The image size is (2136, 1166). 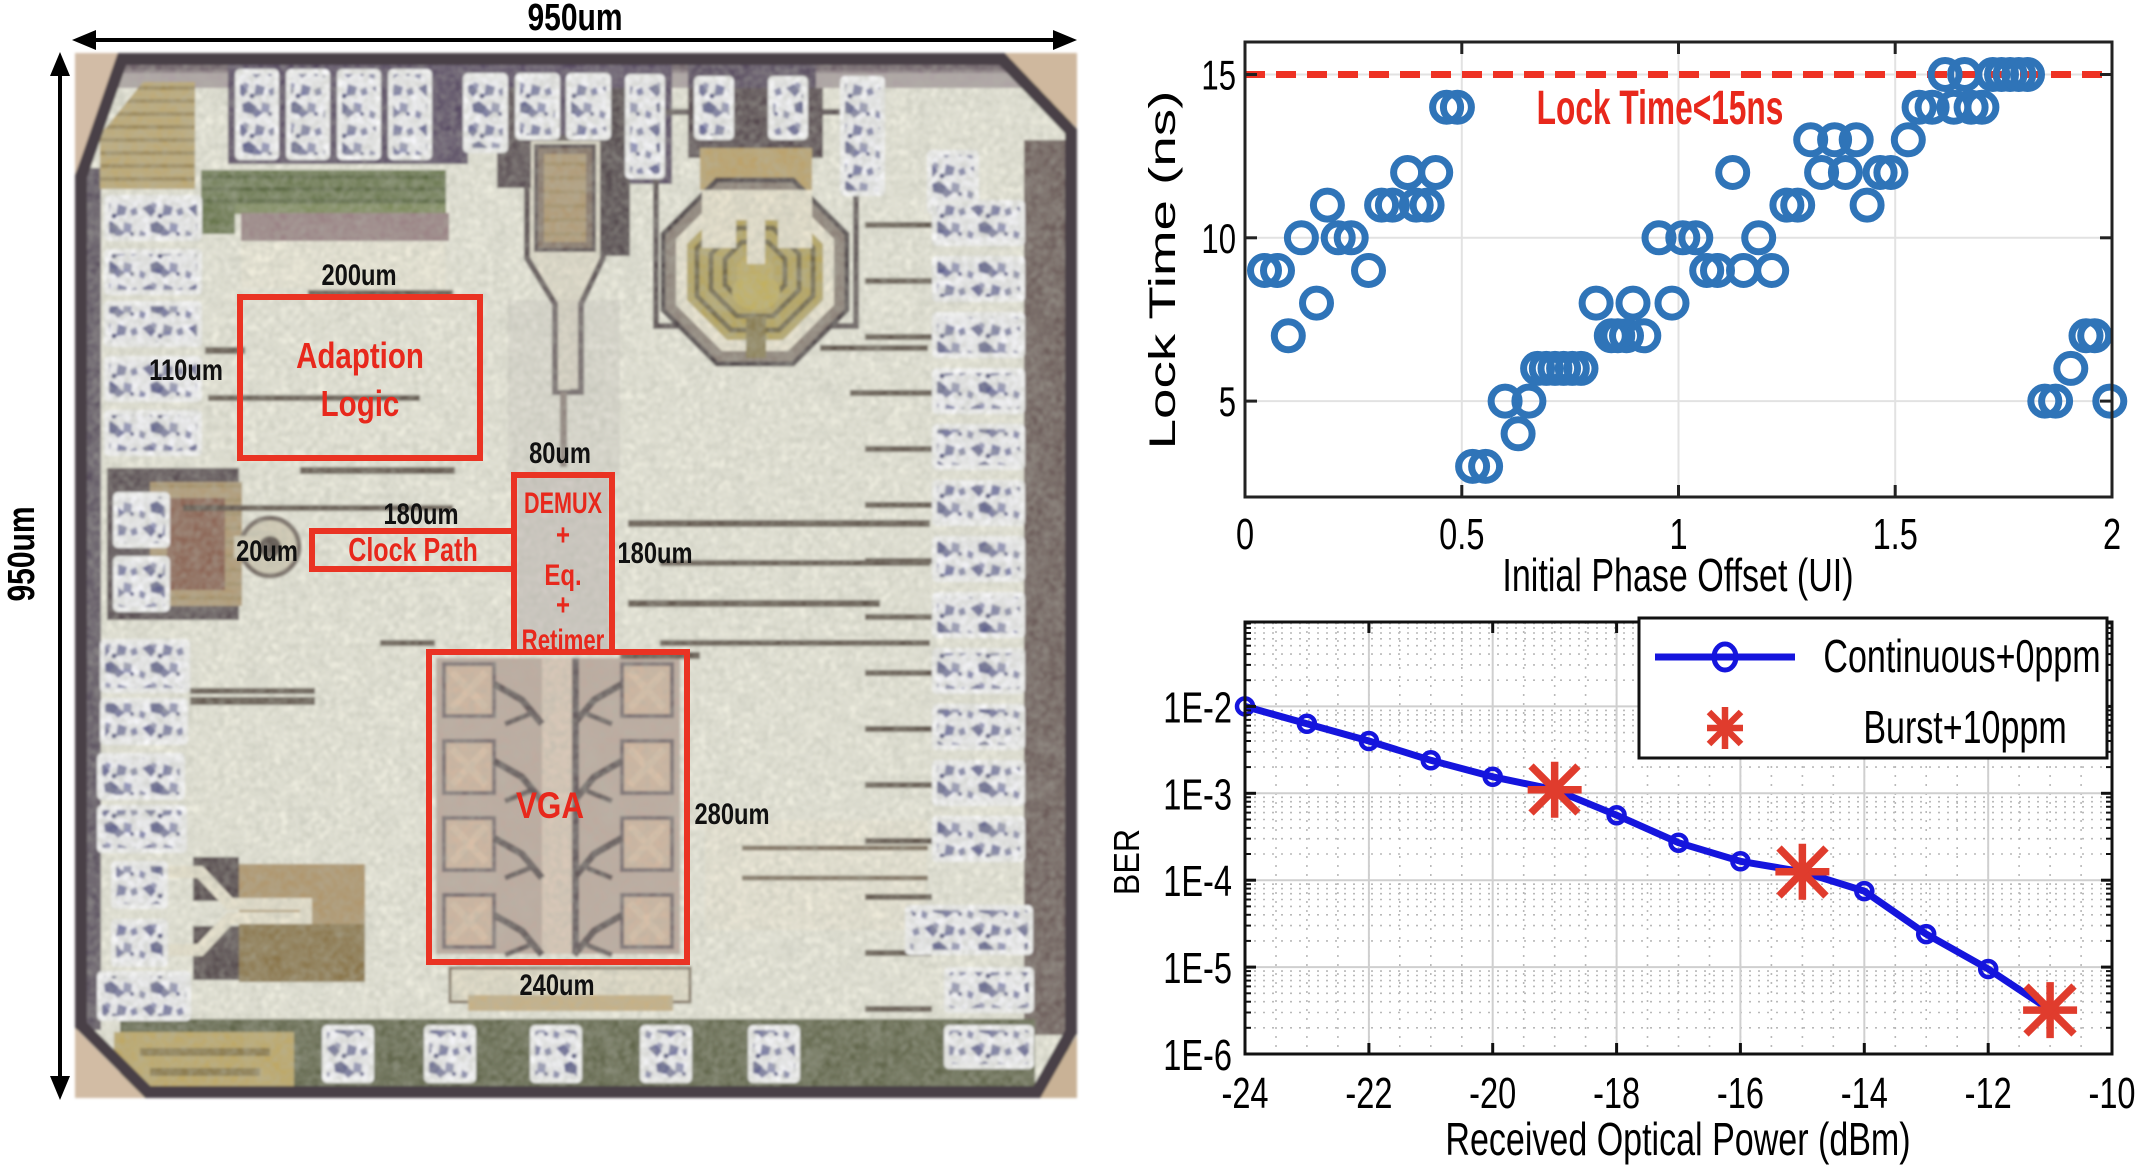 I want to click on svg-text: Logic, so click(x=360, y=403).